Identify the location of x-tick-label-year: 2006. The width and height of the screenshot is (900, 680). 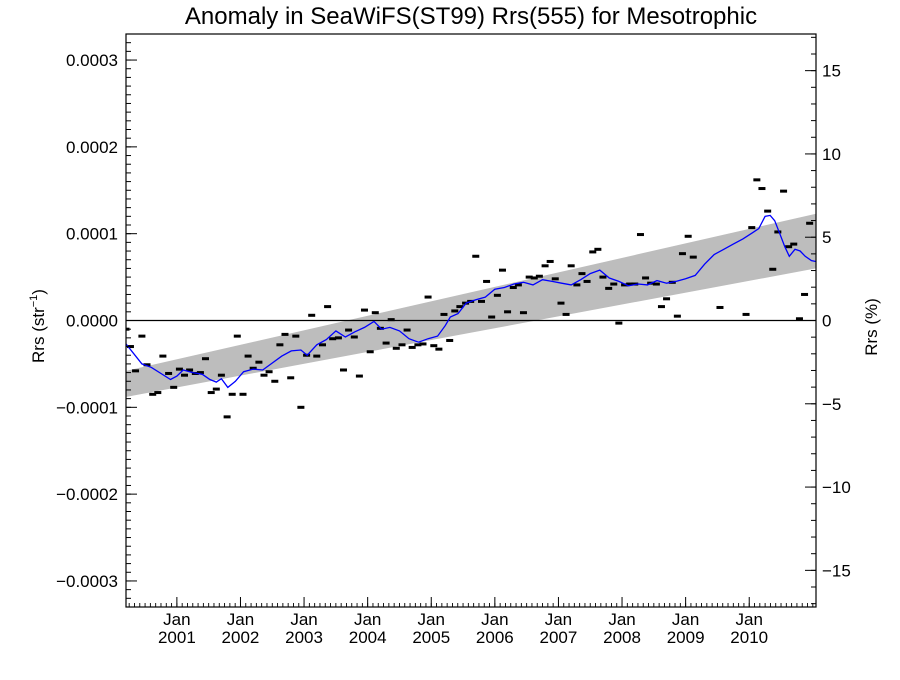
(495, 637).